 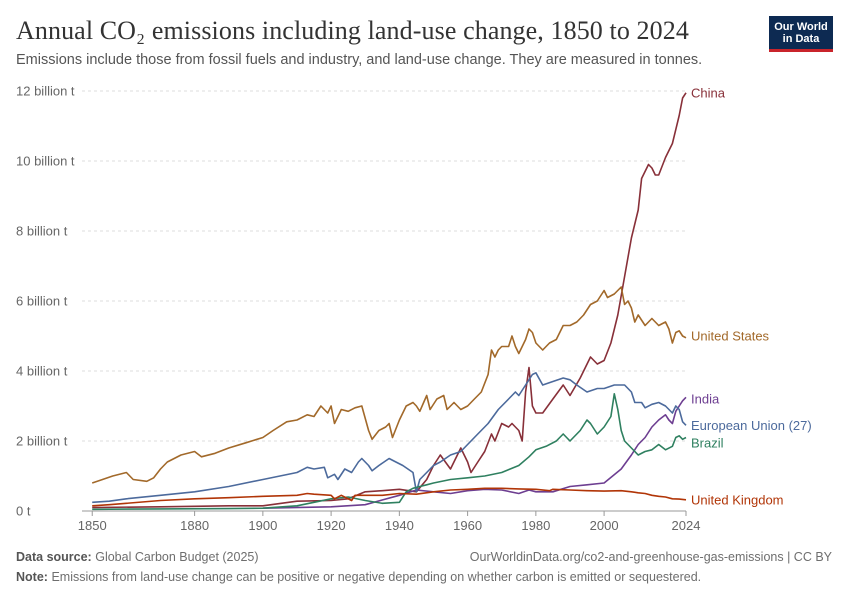 I want to click on data-source-text: Global Carbon Budget (2025), so click(x=177, y=557).